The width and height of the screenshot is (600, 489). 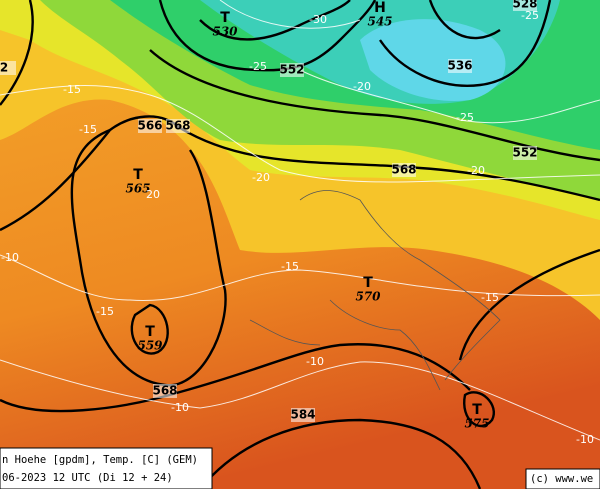 What do you see at coordinates (379, 22) in the screenshot?
I see `center-value: 545` at bounding box center [379, 22].